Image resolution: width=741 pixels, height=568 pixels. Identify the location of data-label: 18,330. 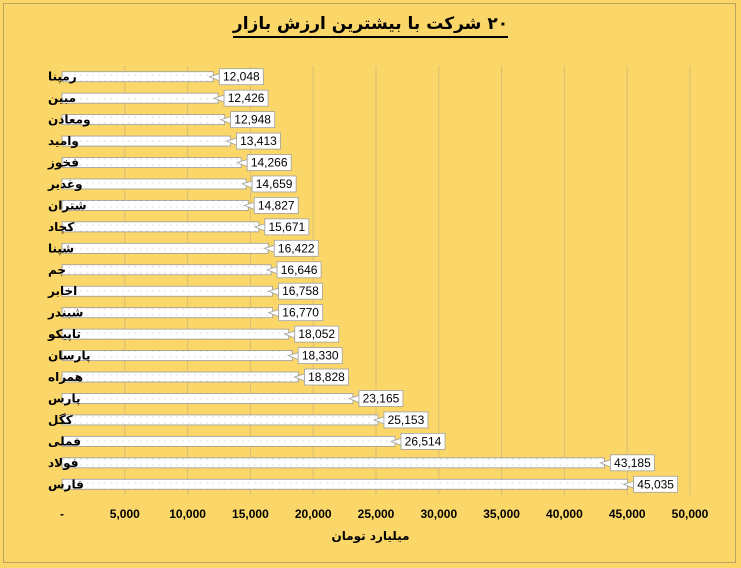
(320, 356).